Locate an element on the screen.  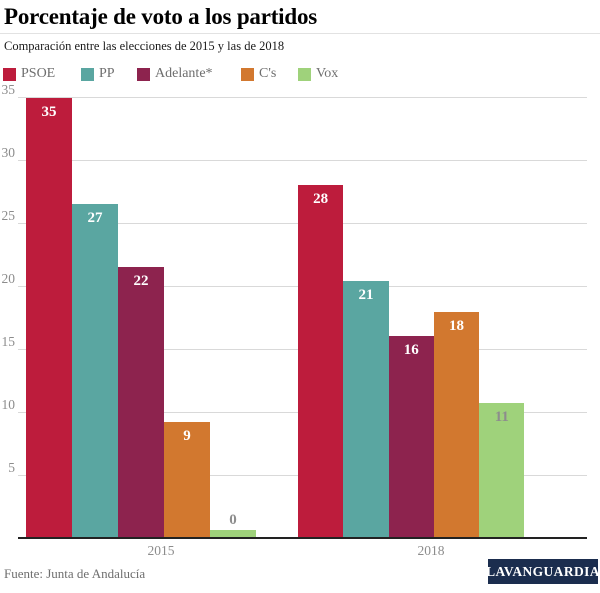
bar-value-label-psoe-2015: 35 is located at coordinates (49, 112).